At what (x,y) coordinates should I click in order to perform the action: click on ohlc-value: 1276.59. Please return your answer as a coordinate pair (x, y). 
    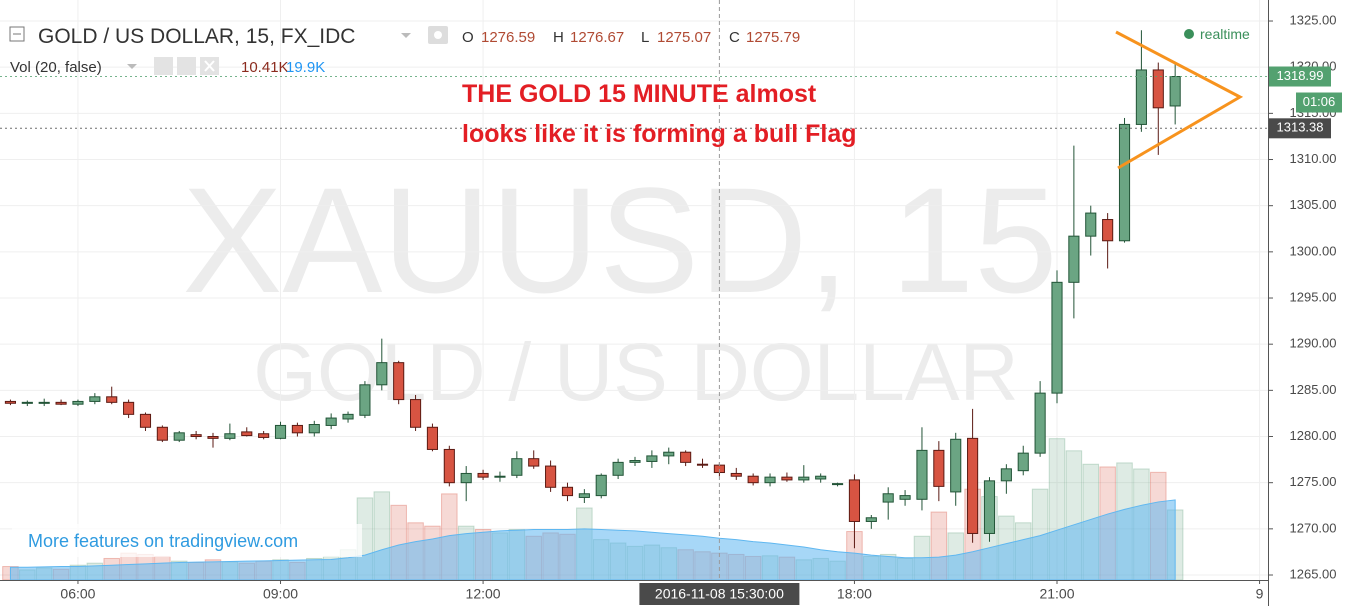
    Looking at the image, I should click on (508, 37).